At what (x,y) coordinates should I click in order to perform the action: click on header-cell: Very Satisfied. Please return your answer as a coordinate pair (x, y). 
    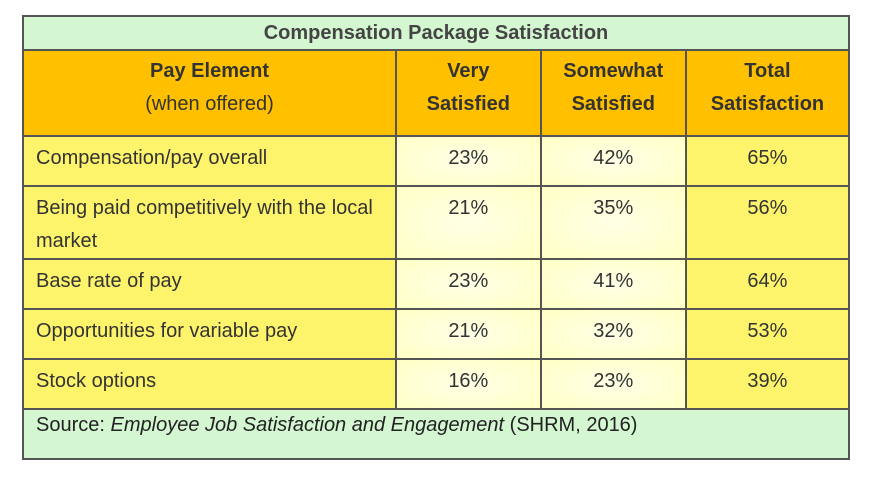
    Looking at the image, I should click on (468, 93).